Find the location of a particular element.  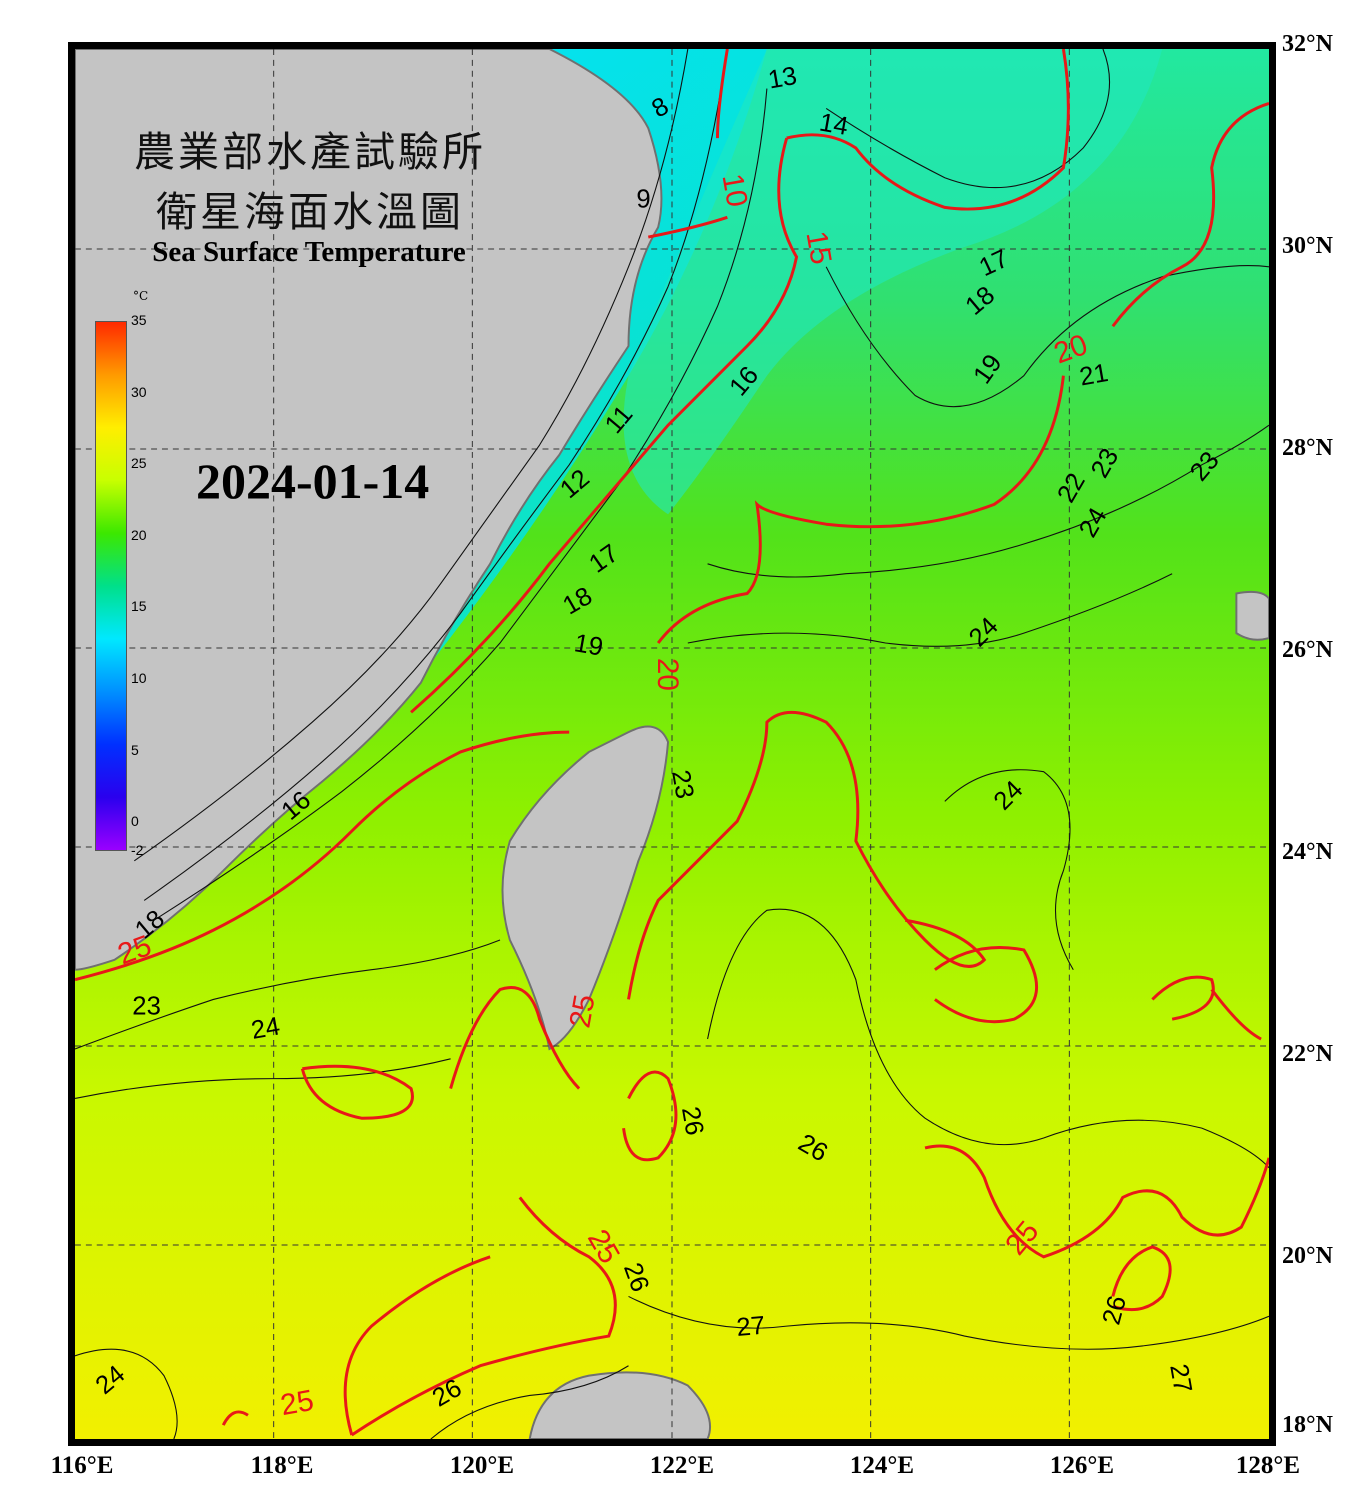

latitude-label: 32°N is located at coordinates (1307, 44).